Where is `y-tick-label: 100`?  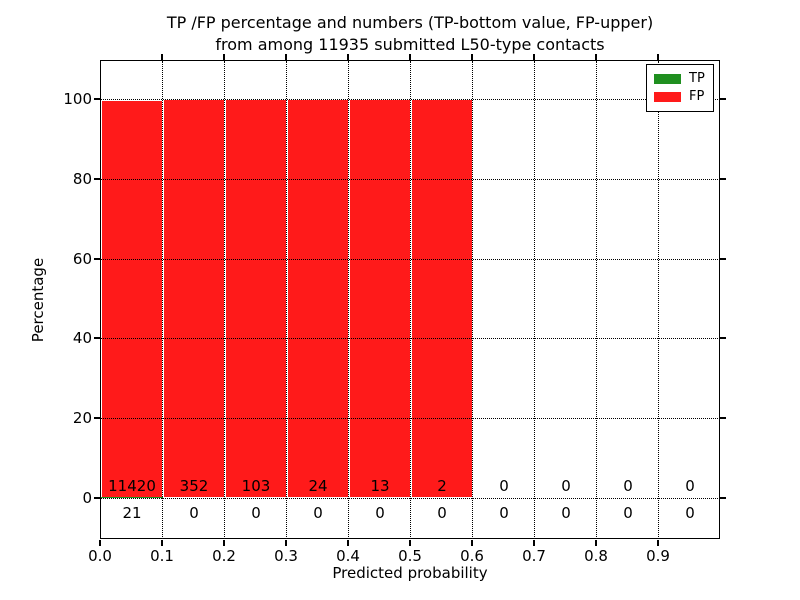
y-tick-label: 100 is located at coordinates (77, 99).